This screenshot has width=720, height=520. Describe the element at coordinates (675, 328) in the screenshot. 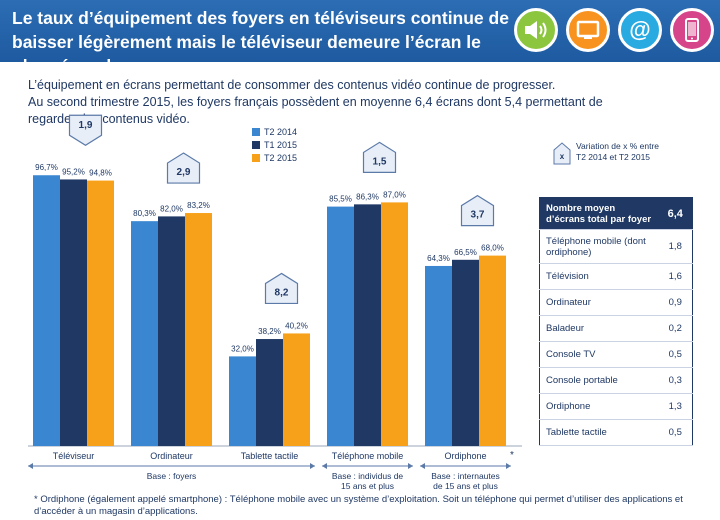

I see `table-row-value: 0,2` at that location.